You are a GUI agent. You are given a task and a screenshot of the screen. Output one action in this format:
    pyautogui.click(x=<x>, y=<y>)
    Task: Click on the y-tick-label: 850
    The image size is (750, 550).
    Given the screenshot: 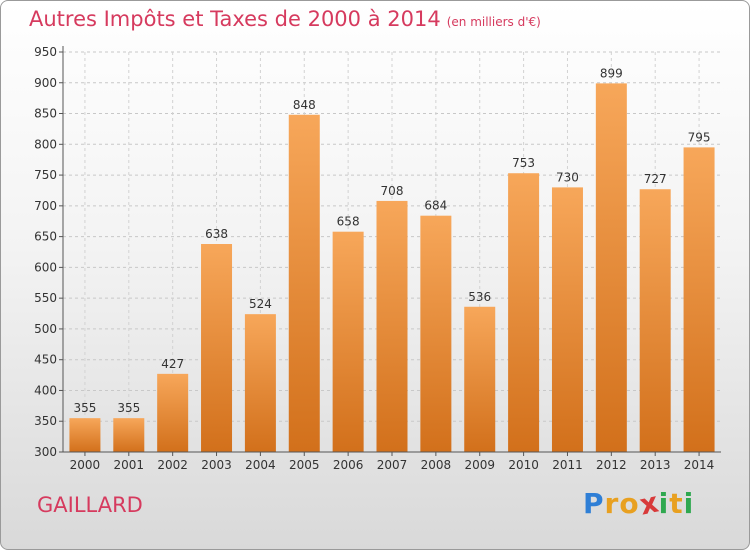 What is the action you would take?
    pyautogui.click(x=45, y=114)
    